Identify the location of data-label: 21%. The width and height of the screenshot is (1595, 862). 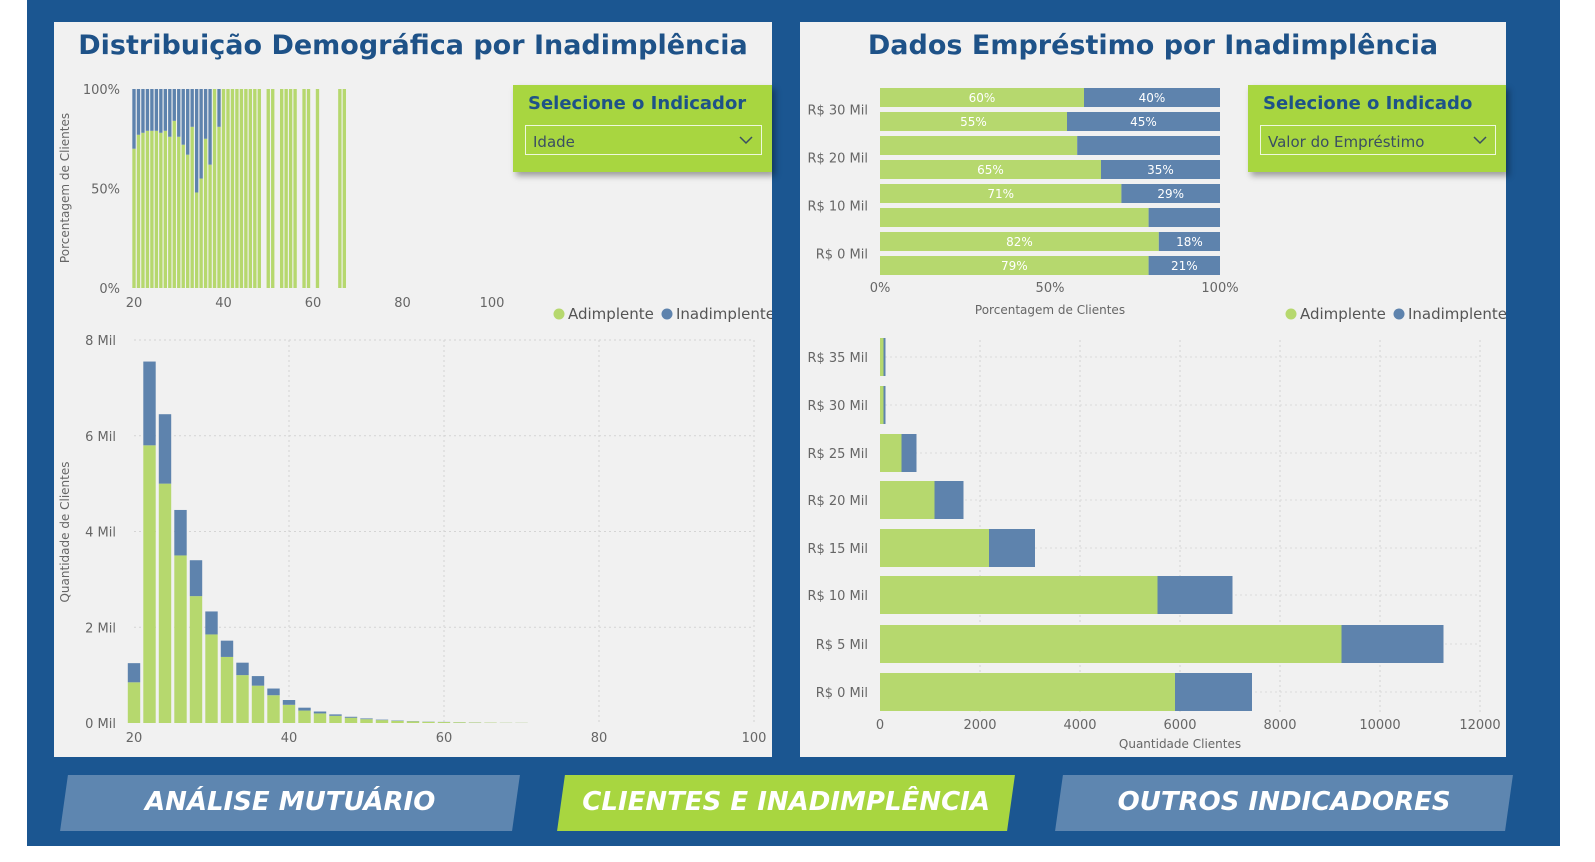
(1184, 266).